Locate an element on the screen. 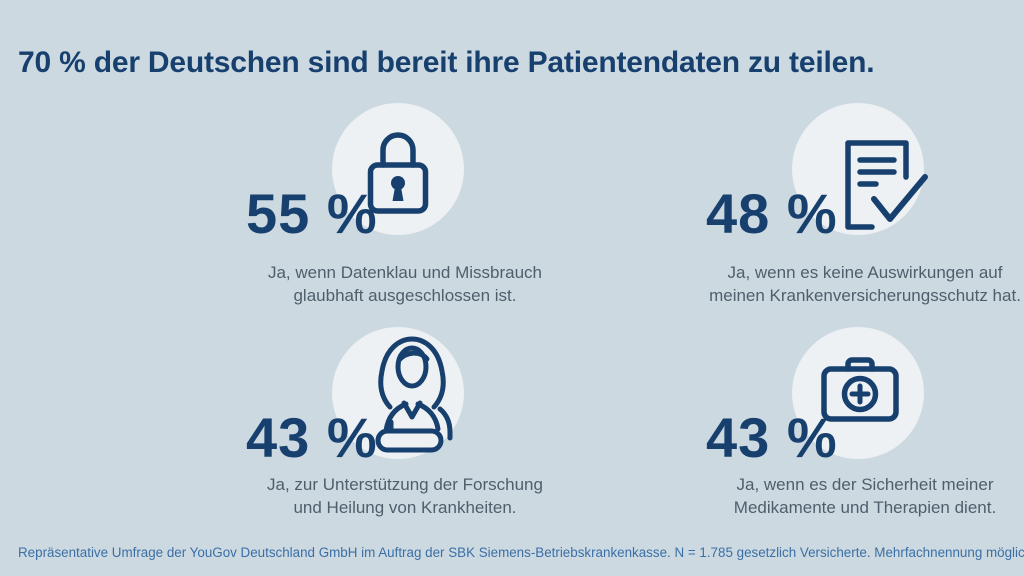  caption-line: Ja, wenn es der Sicherheit meiner is located at coordinates (865, 484).